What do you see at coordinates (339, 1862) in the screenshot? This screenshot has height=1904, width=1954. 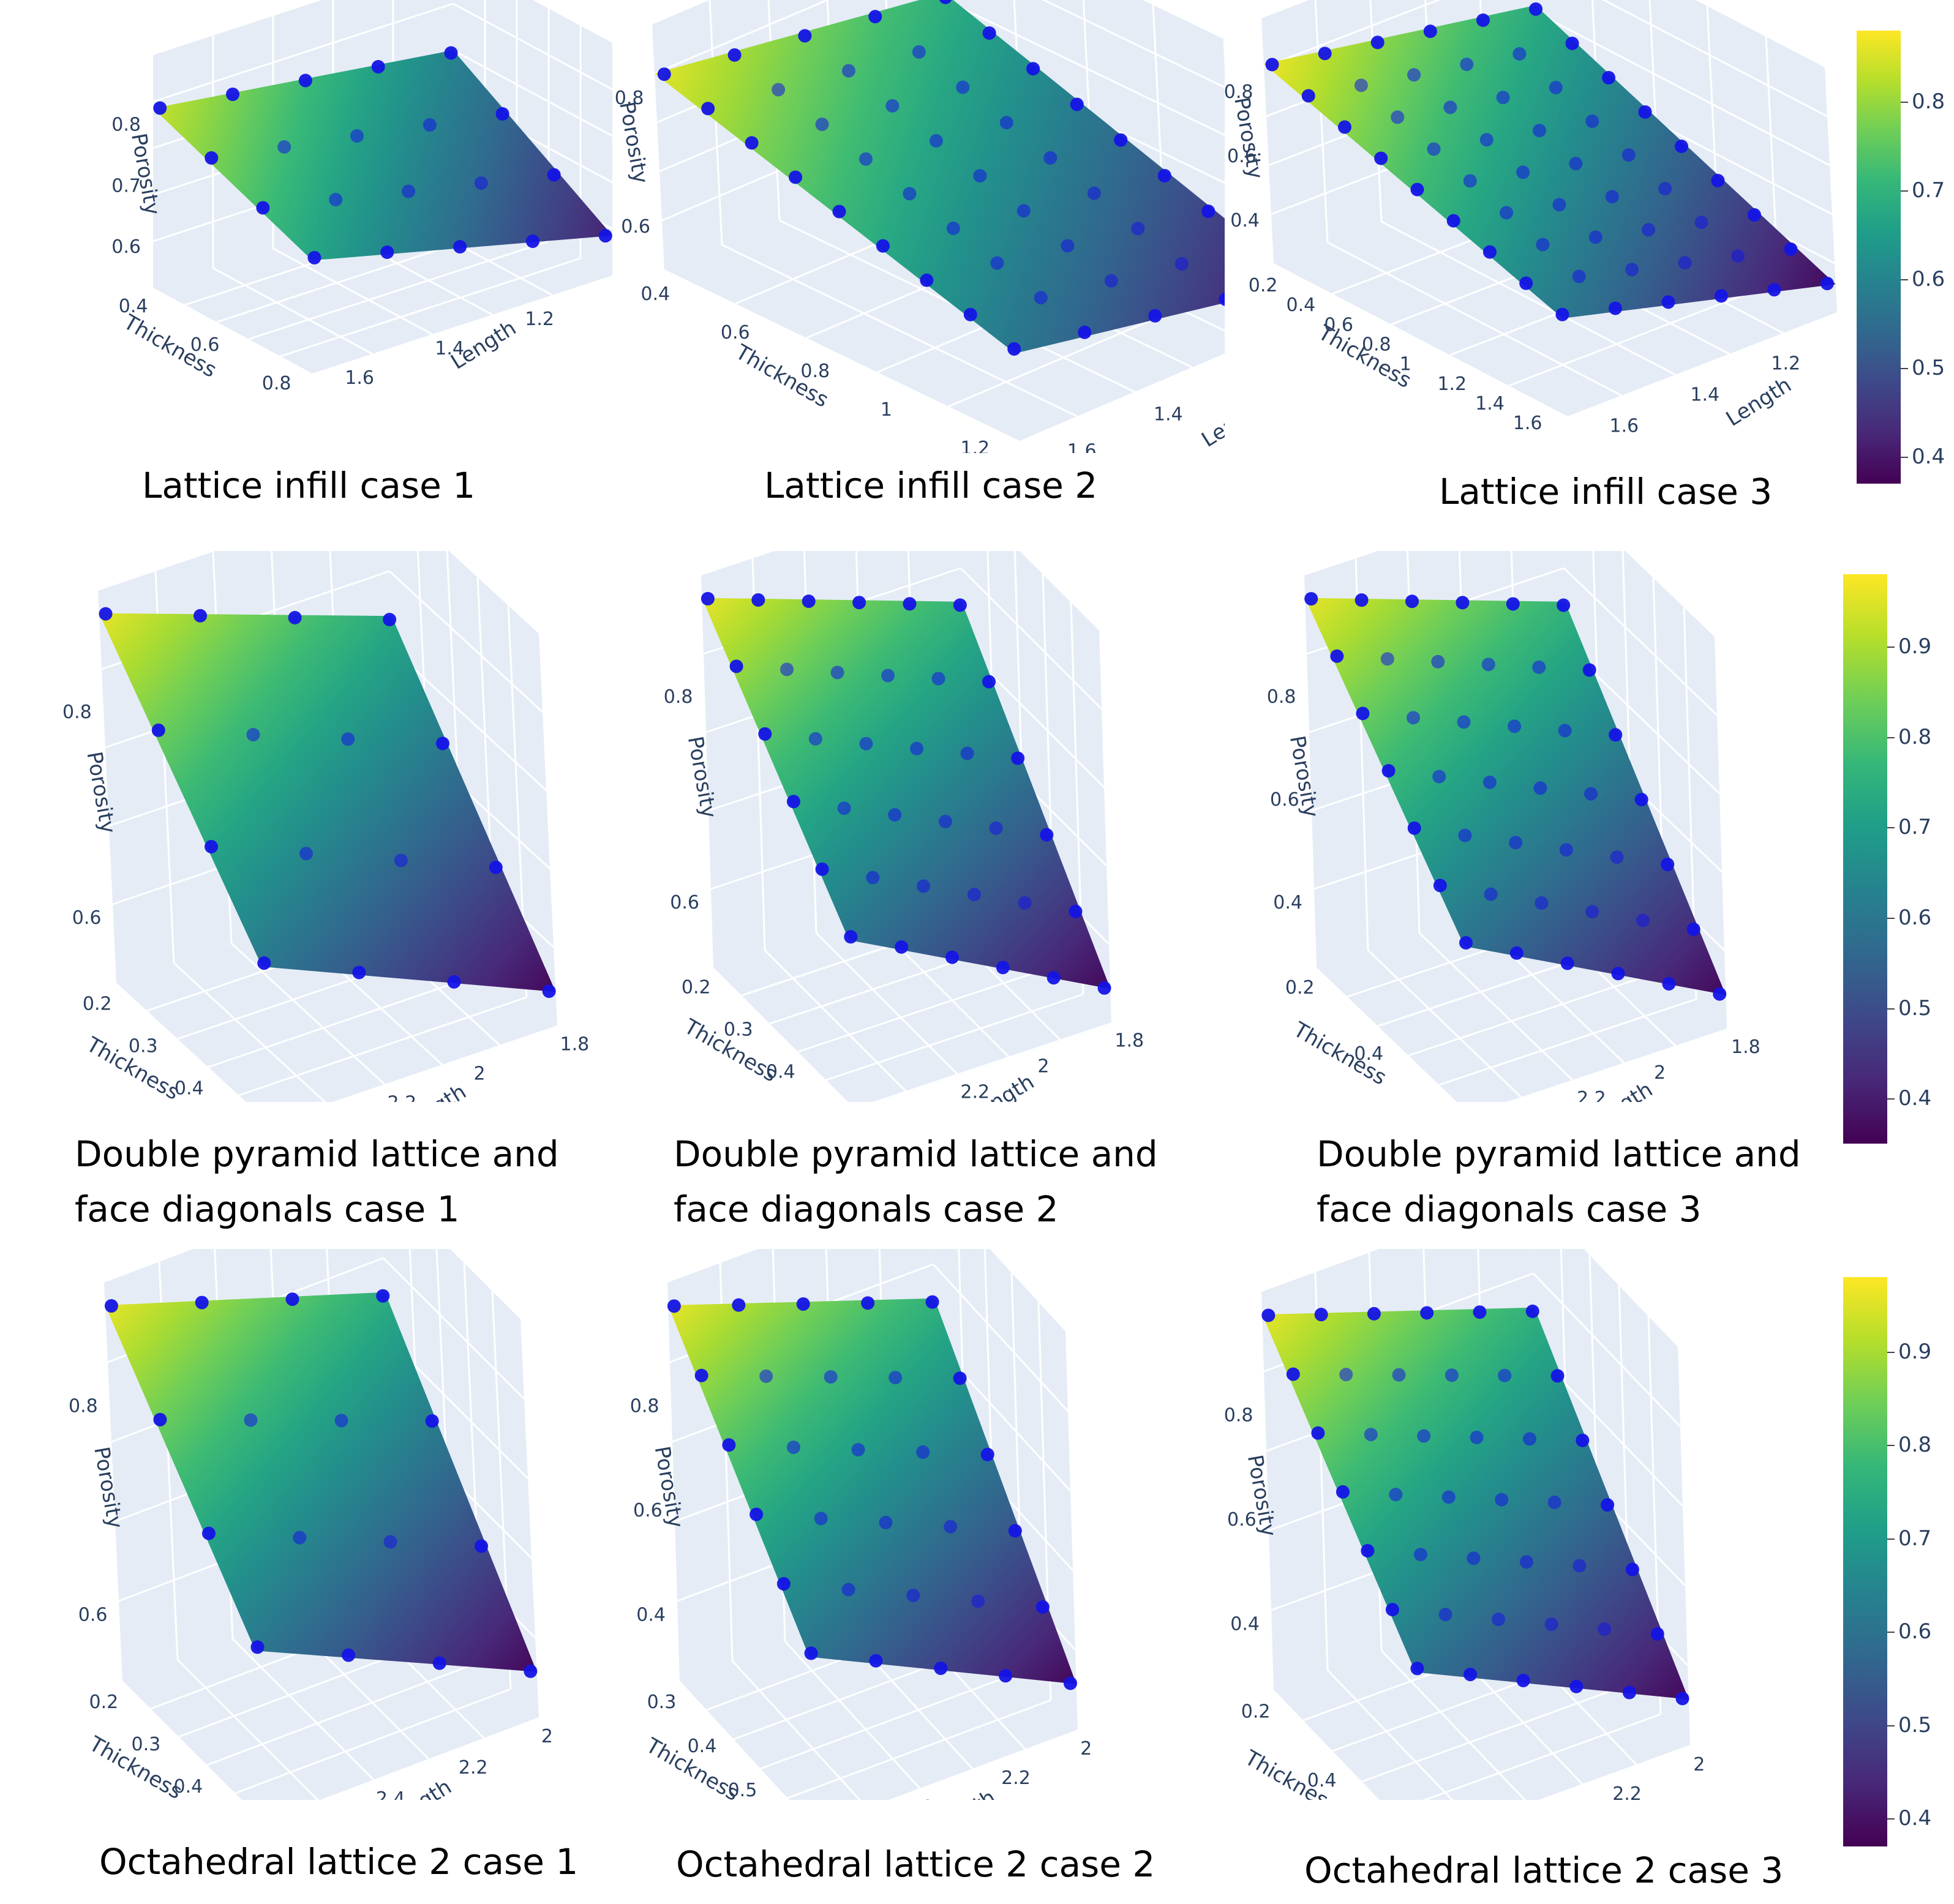 I see `panel-title-7: Octahedral lattice 2 case 1` at bounding box center [339, 1862].